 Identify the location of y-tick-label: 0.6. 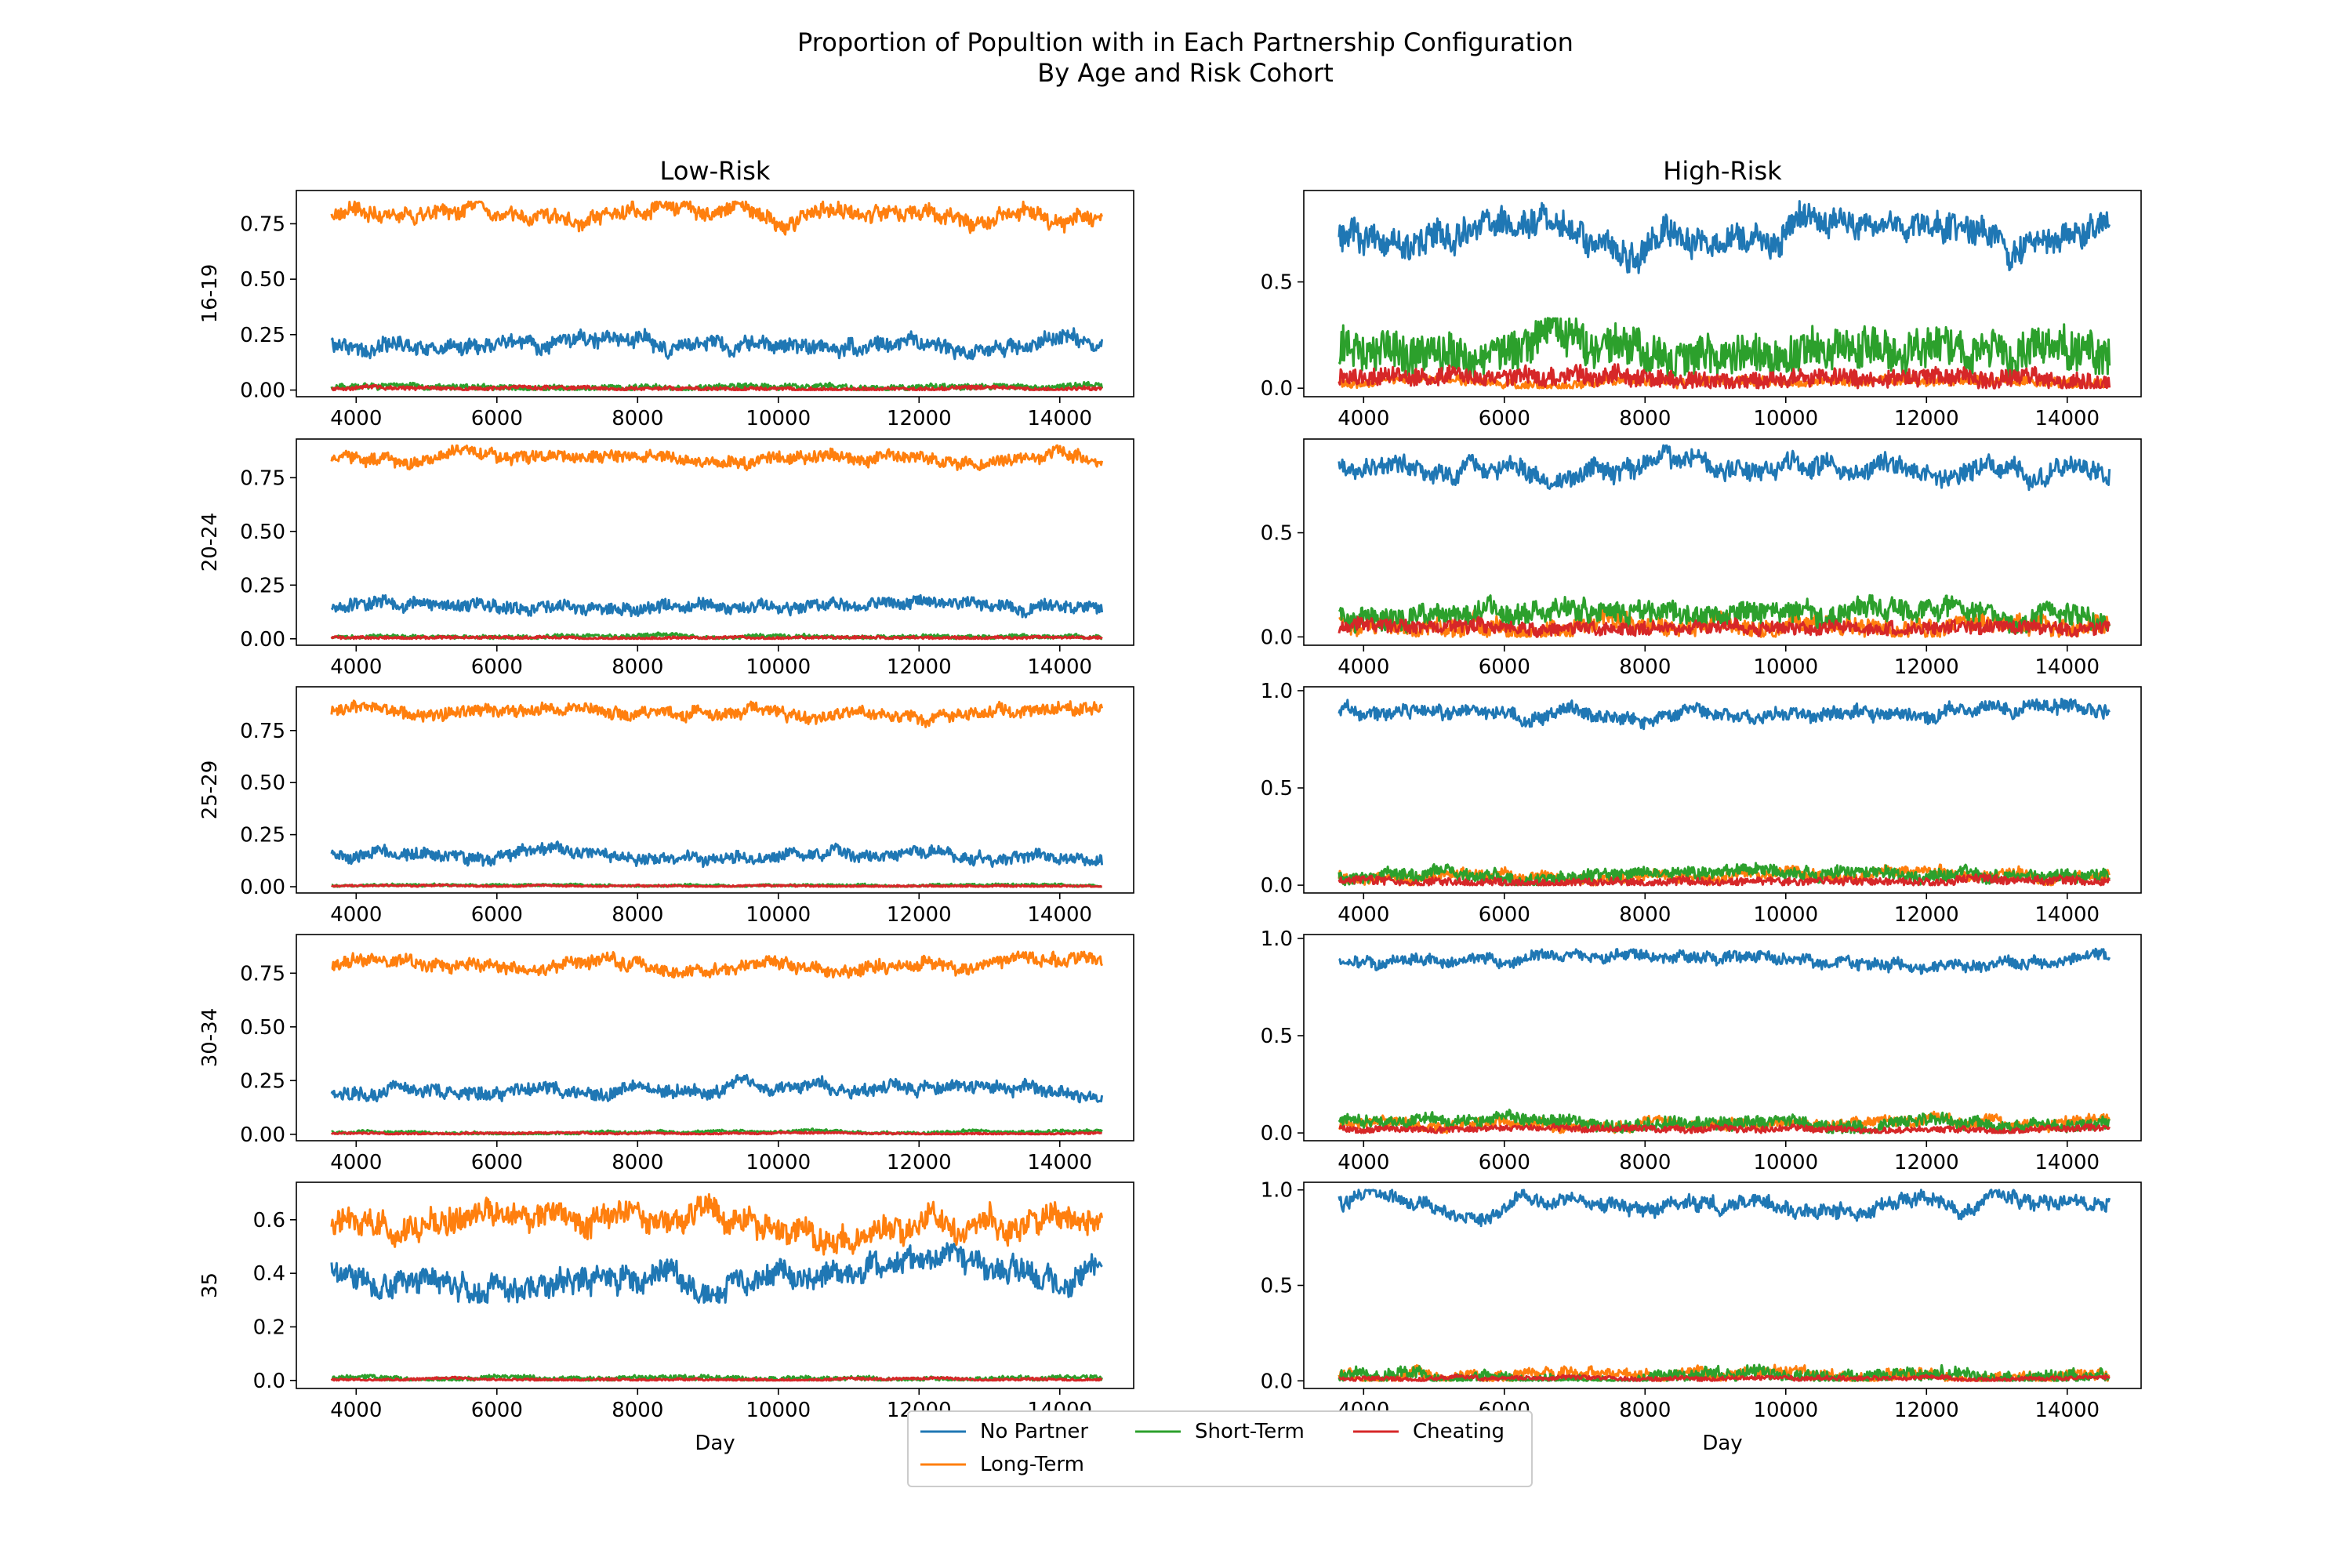
(269, 1220).